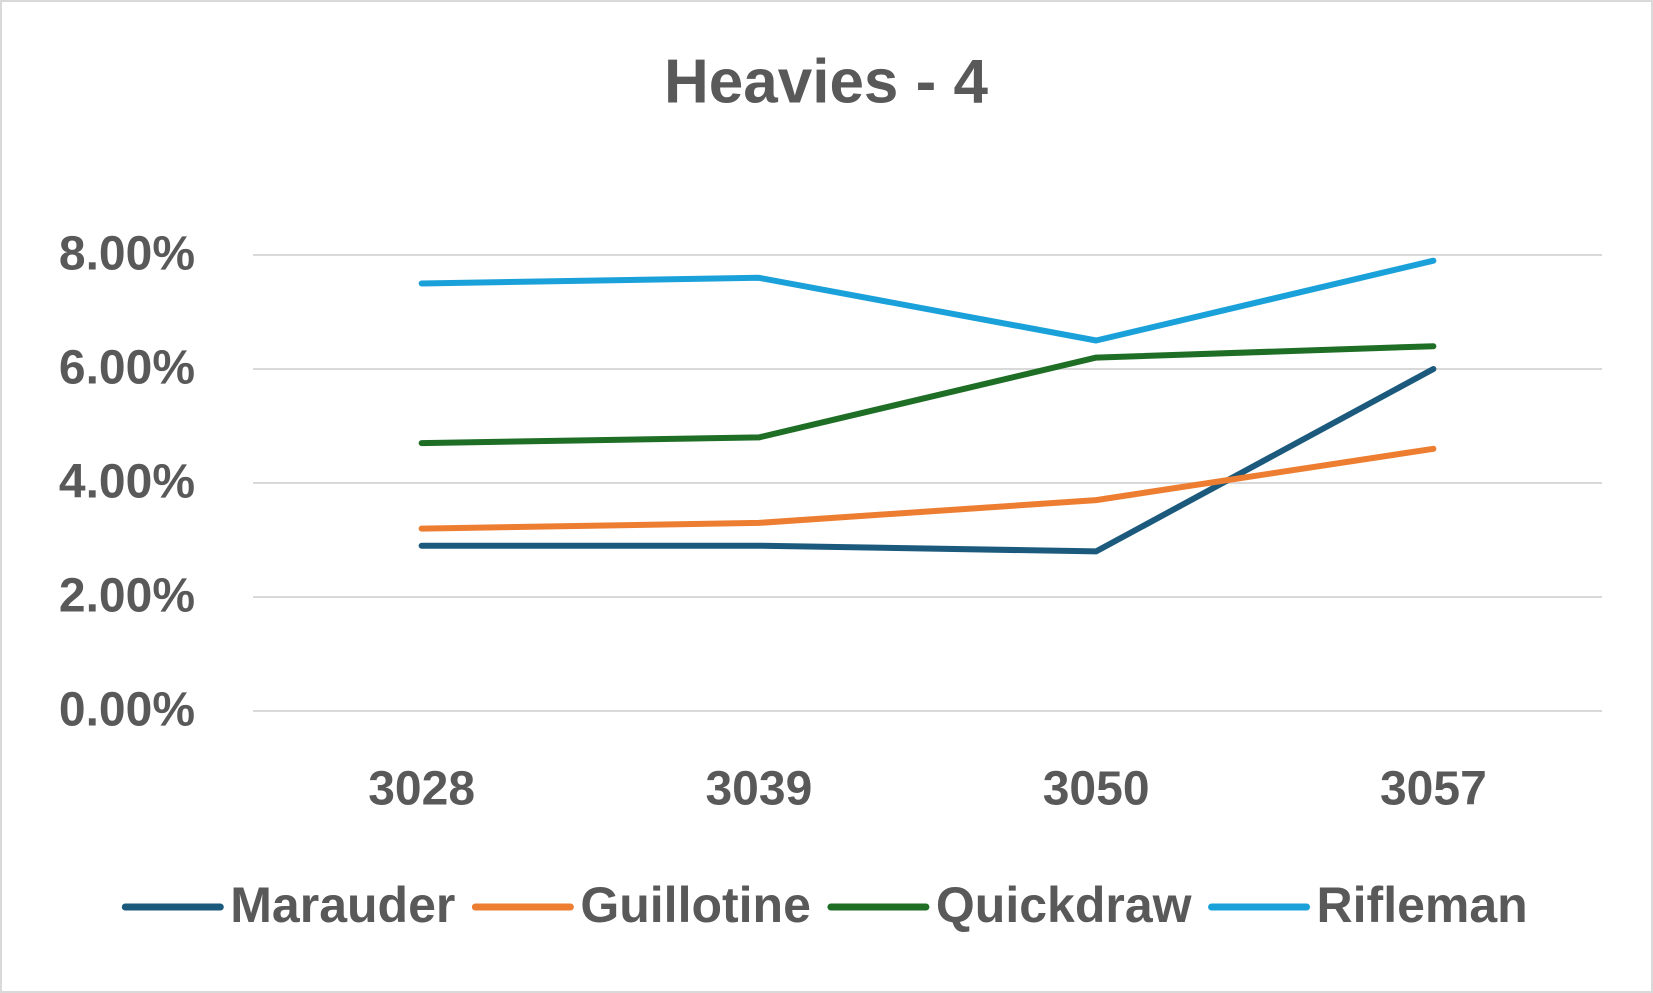 Image resolution: width=1653 pixels, height=993 pixels. What do you see at coordinates (758, 789) in the screenshot?
I see `x-tick-label: 3039` at bounding box center [758, 789].